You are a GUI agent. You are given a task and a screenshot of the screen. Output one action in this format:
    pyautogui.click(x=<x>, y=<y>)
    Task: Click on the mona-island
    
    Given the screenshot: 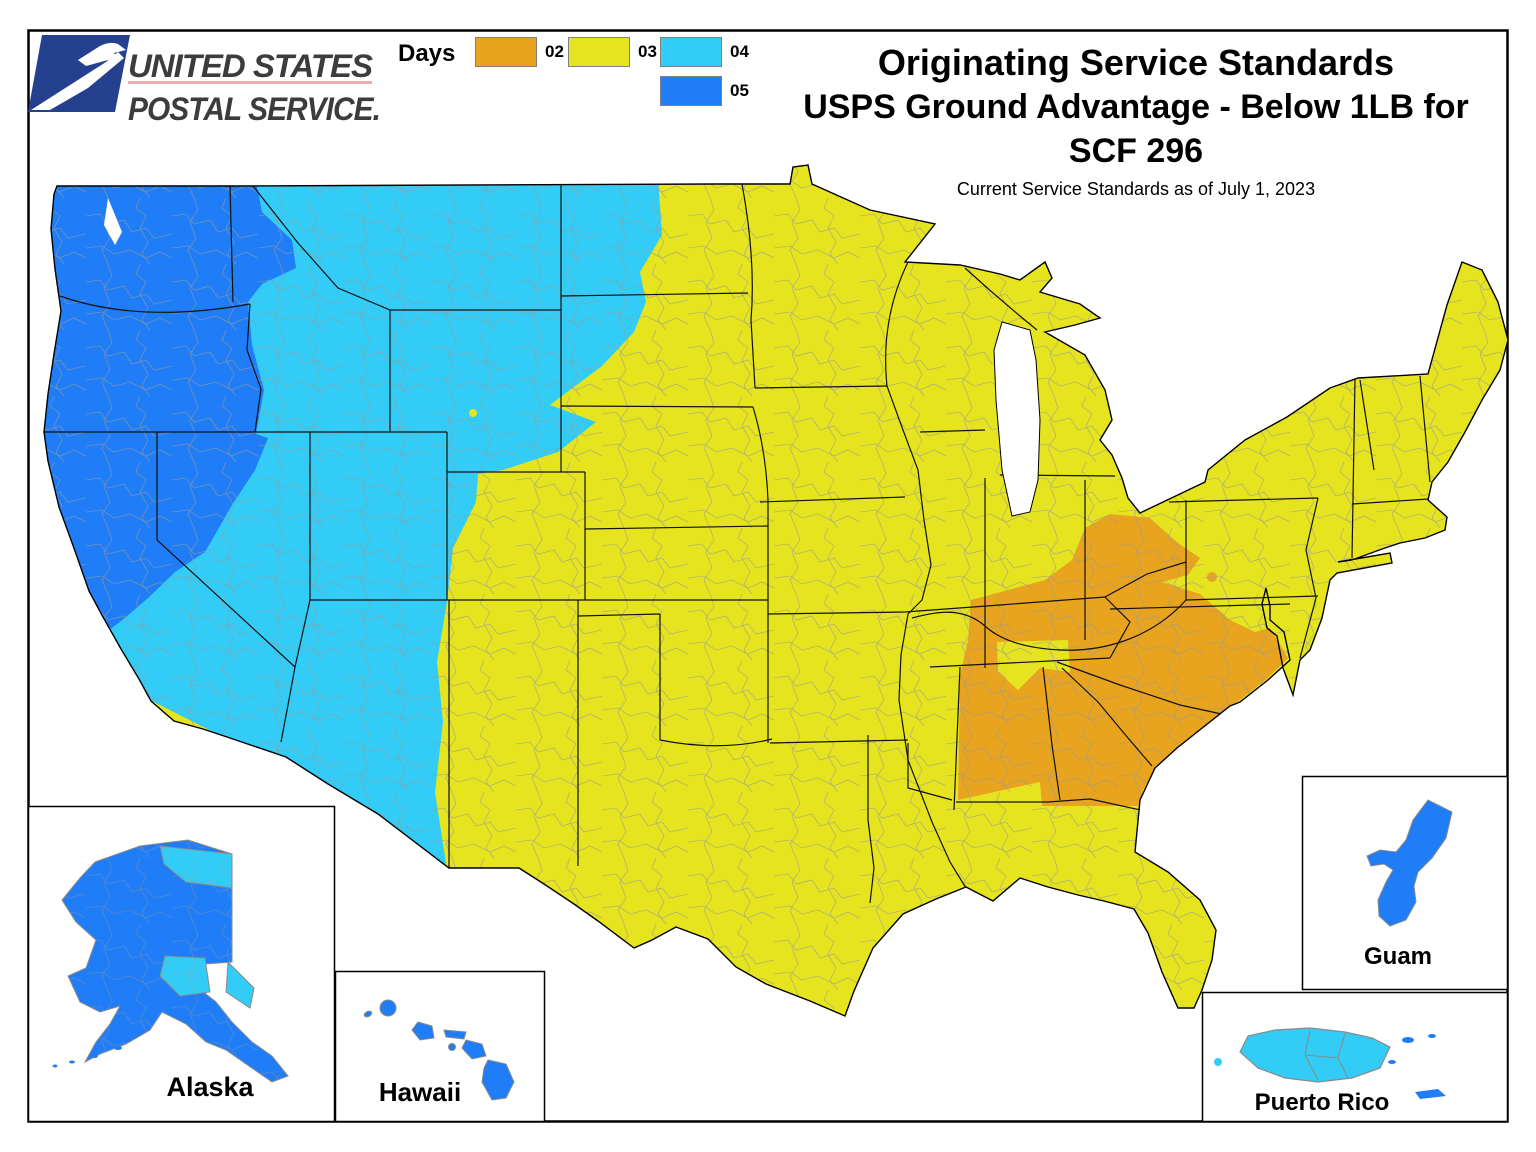 What is the action you would take?
    pyautogui.click(x=1218, y=1062)
    